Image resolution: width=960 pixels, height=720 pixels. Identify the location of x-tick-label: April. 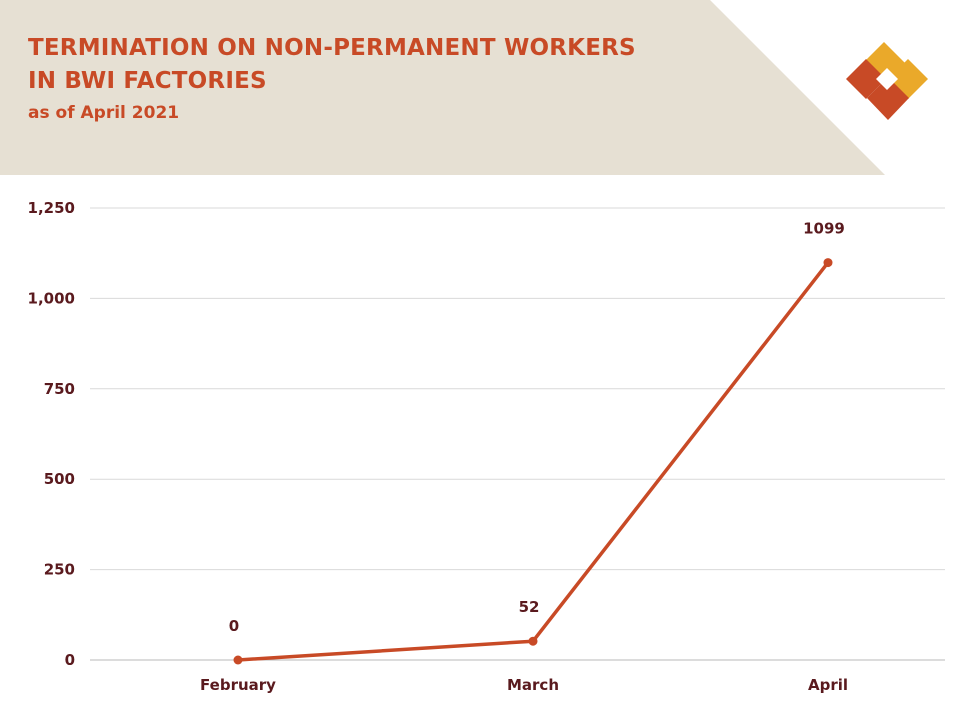
(828, 685).